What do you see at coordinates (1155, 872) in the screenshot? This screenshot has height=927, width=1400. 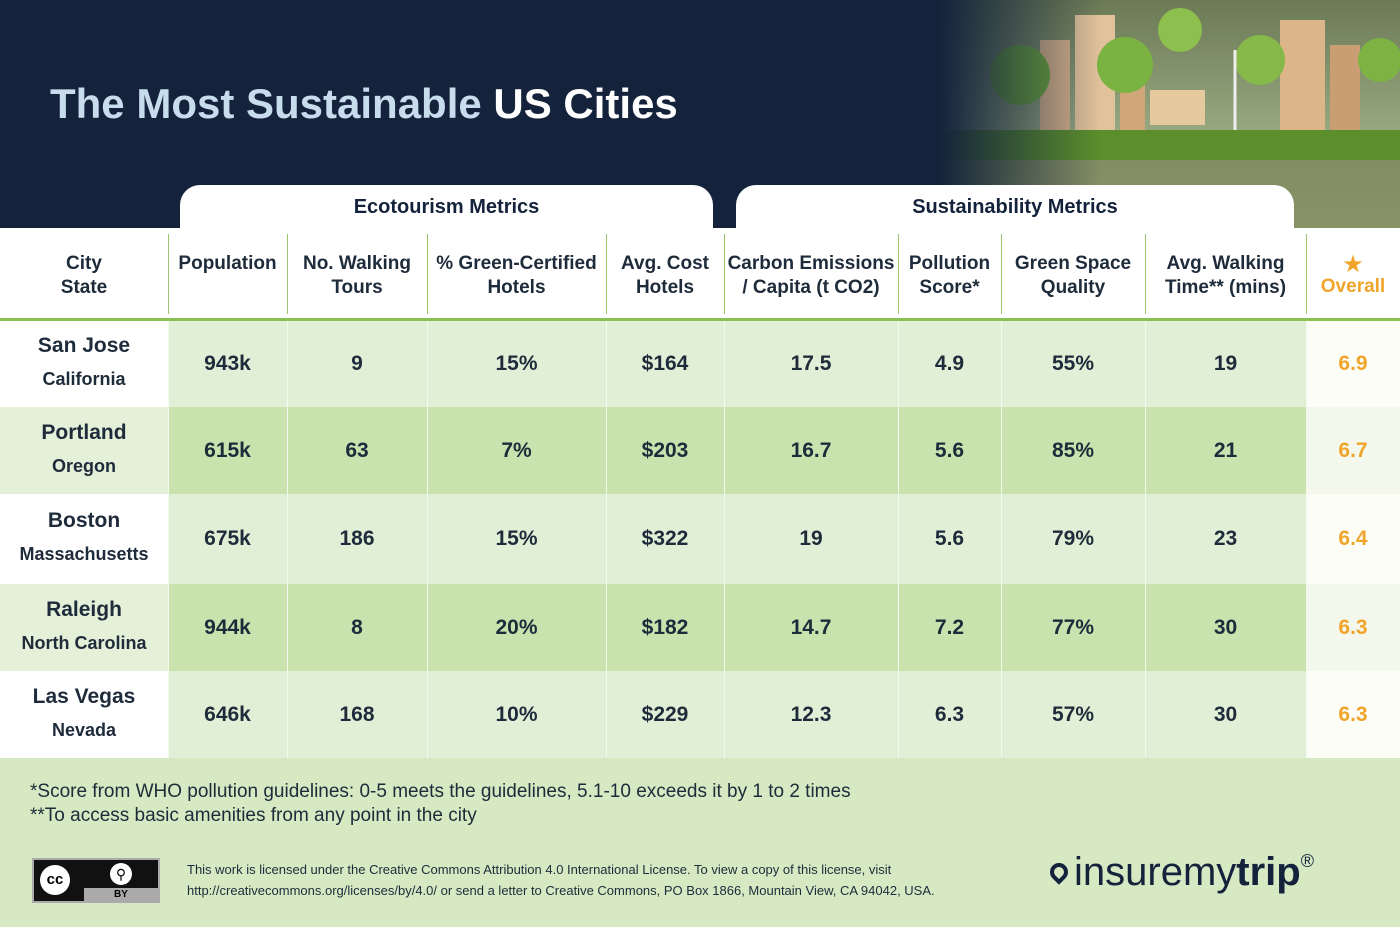 I see `logo-light: insuremy` at bounding box center [1155, 872].